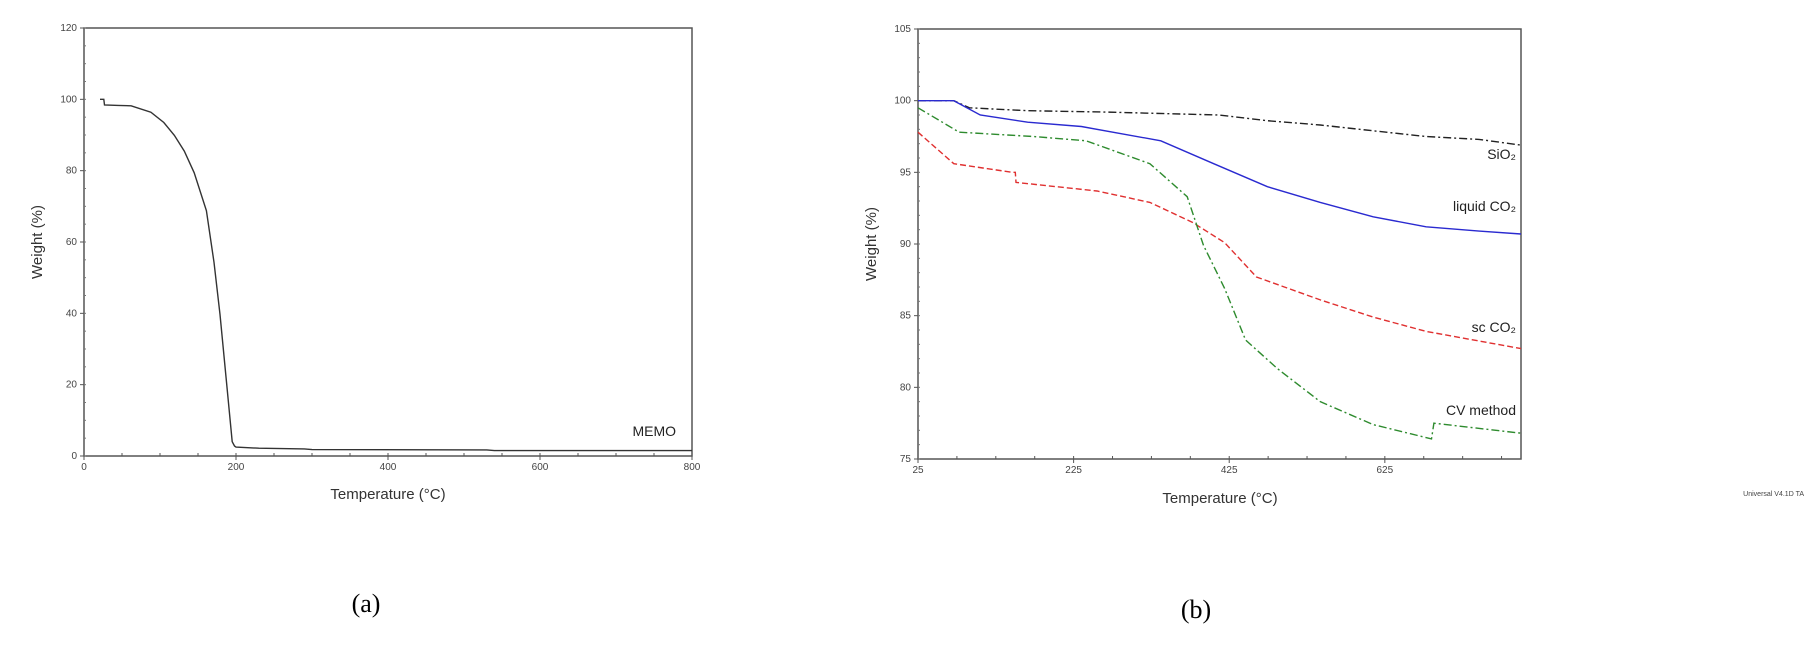  What do you see at coordinates (906, 172) in the screenshot?
I see `y-tick-label: 95` at bounding box center [906, 172].